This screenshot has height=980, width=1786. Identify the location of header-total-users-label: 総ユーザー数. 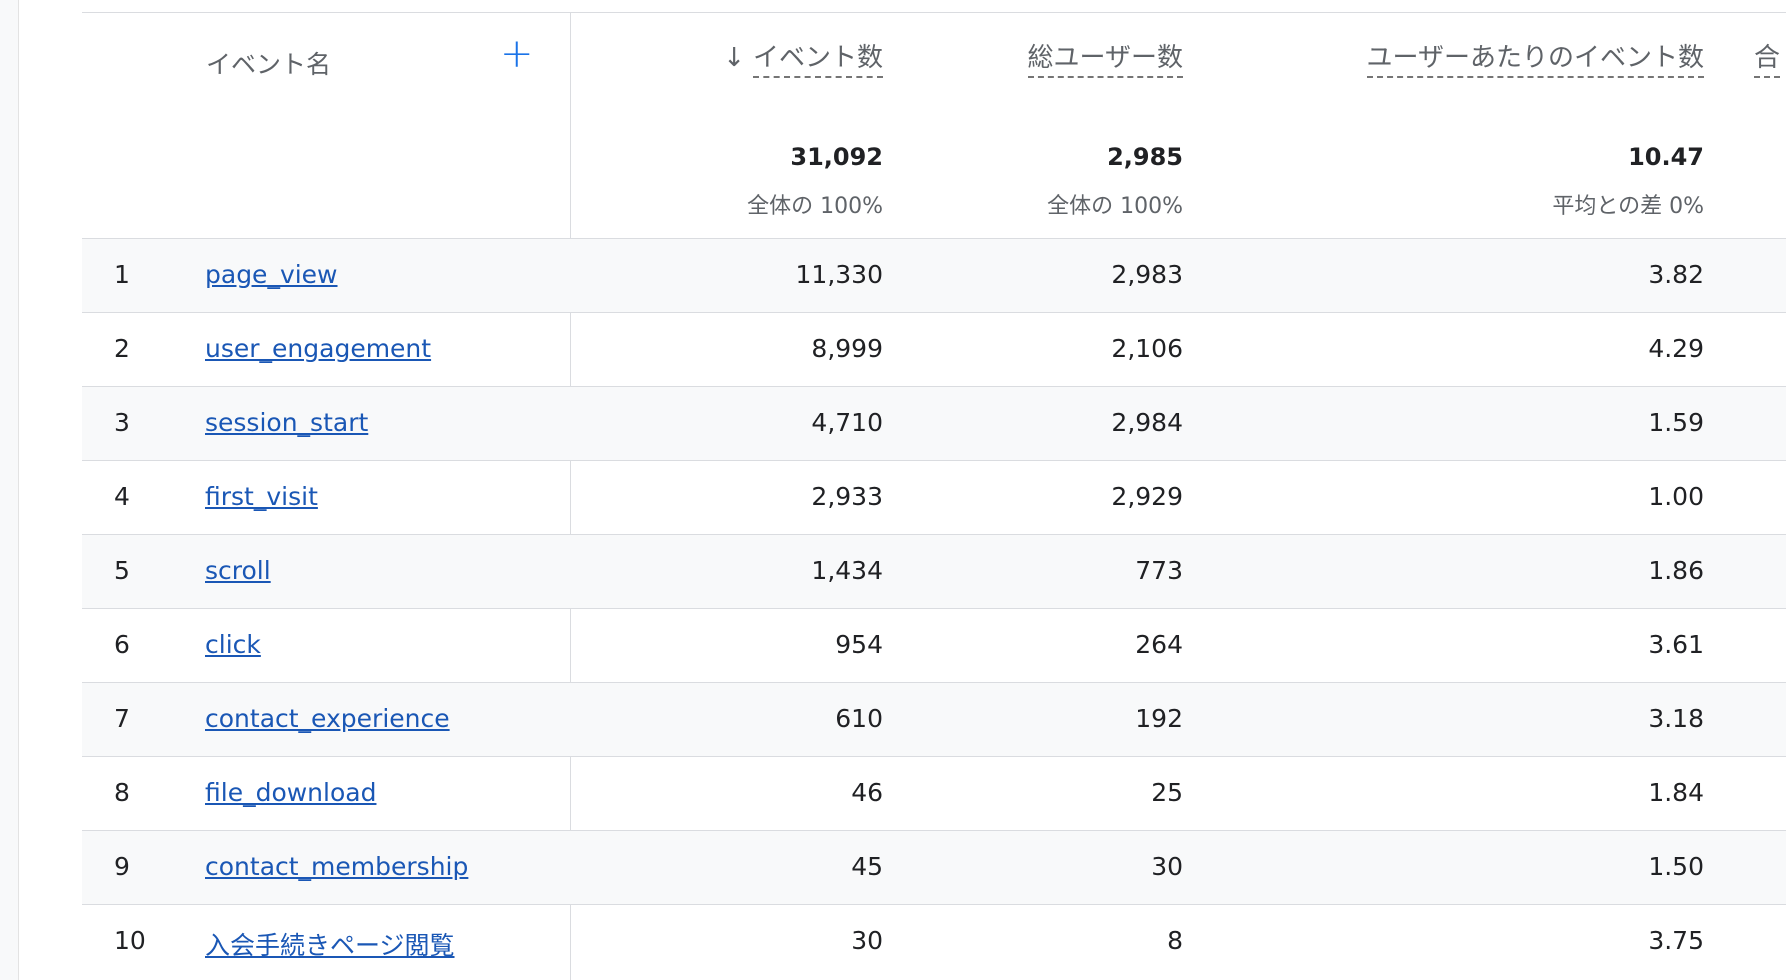
(1105, 60).